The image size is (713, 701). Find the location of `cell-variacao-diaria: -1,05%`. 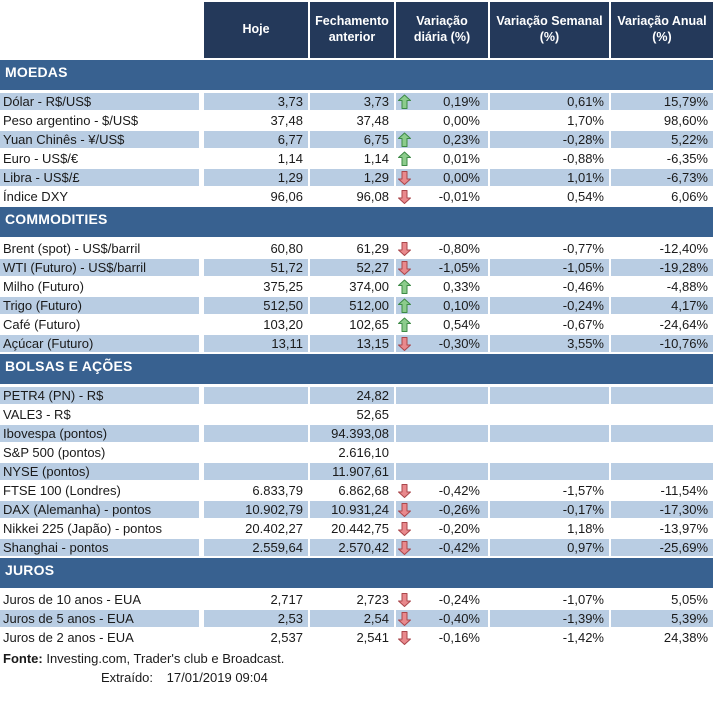

cell-variacao-diaria: -1,05% is located at coordinates (442, 267).